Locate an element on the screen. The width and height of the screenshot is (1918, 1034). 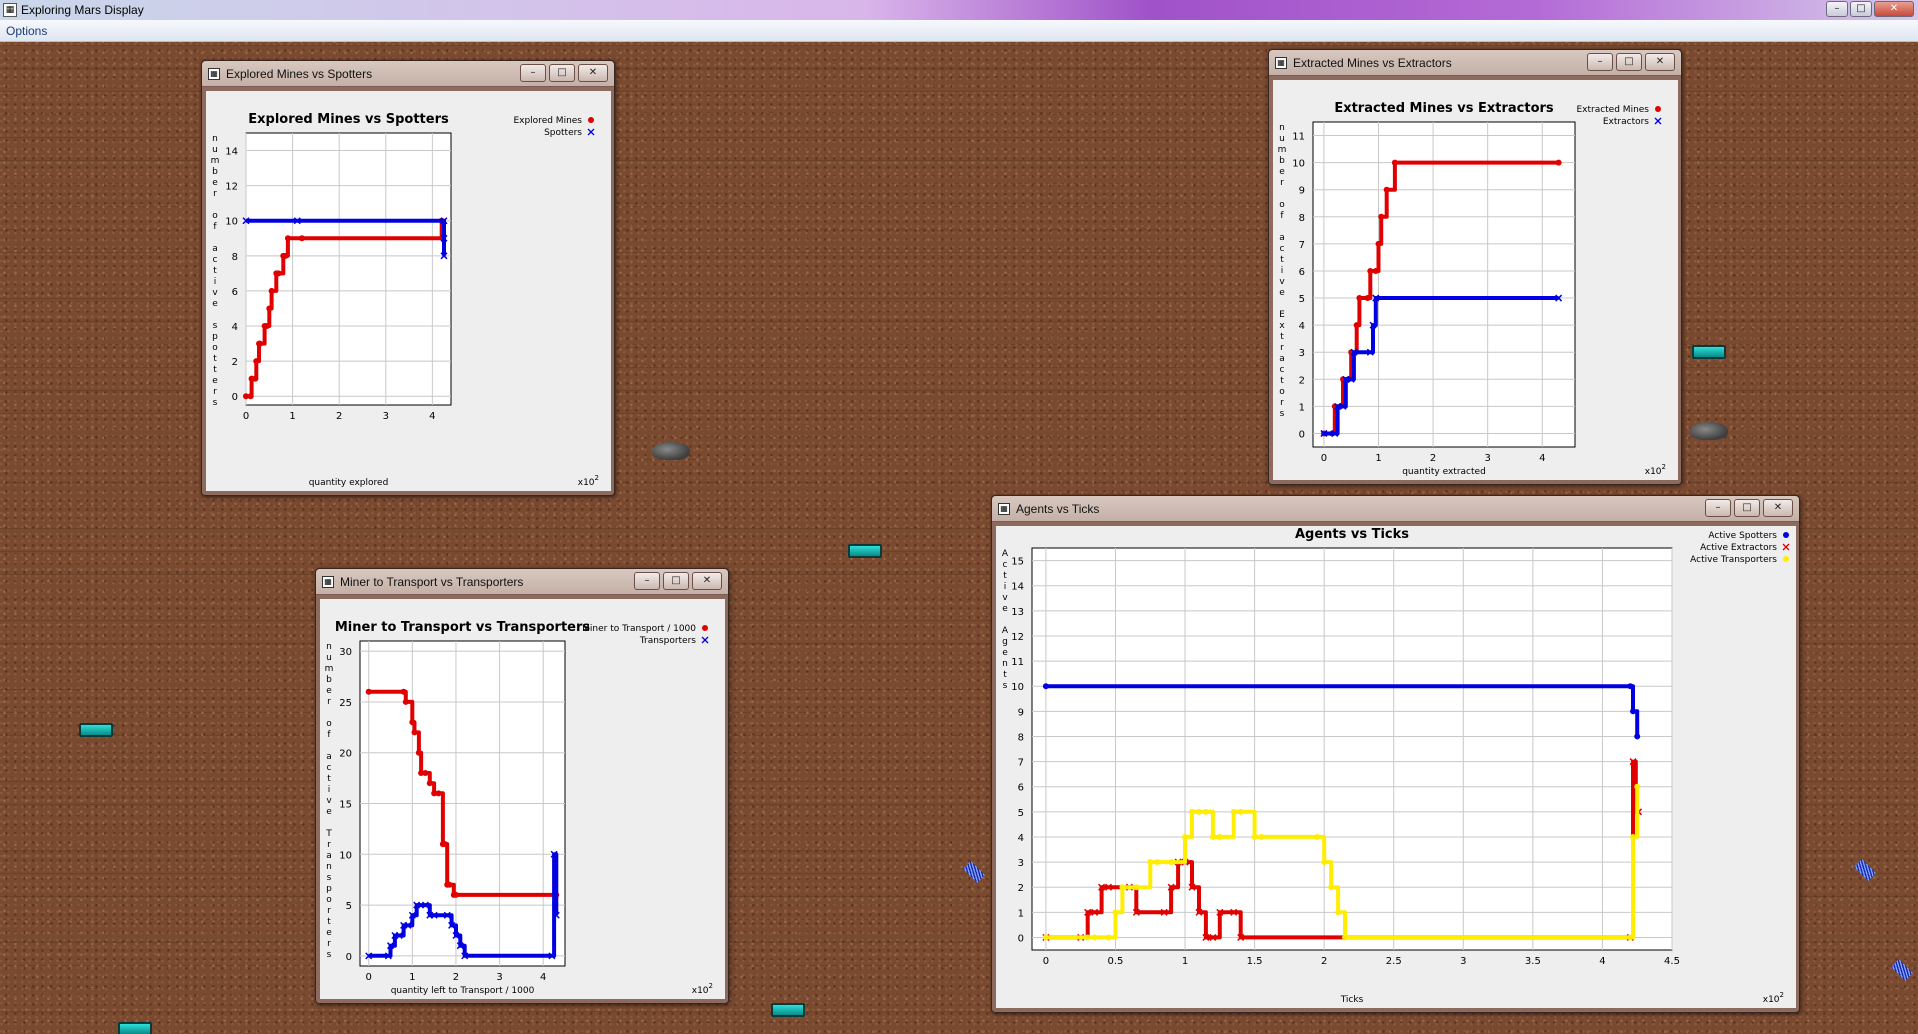
frame-title-bar: ▦ Explored Mines vs Spotters – □ ✕ is located at coordinates (408, 74).